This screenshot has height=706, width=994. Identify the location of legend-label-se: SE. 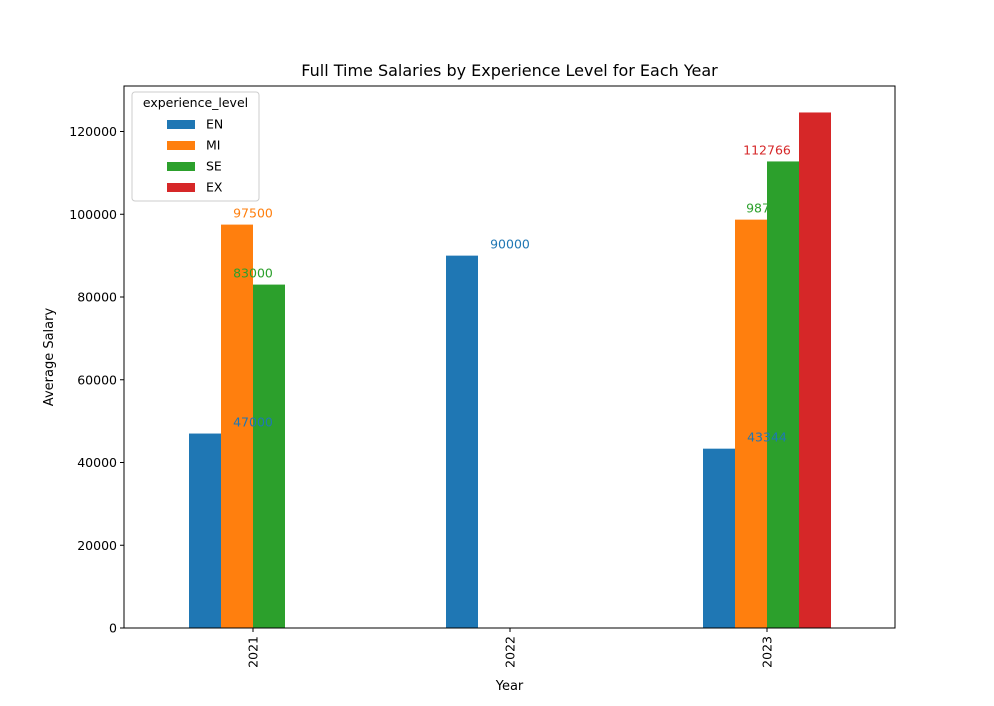
(214, 166).